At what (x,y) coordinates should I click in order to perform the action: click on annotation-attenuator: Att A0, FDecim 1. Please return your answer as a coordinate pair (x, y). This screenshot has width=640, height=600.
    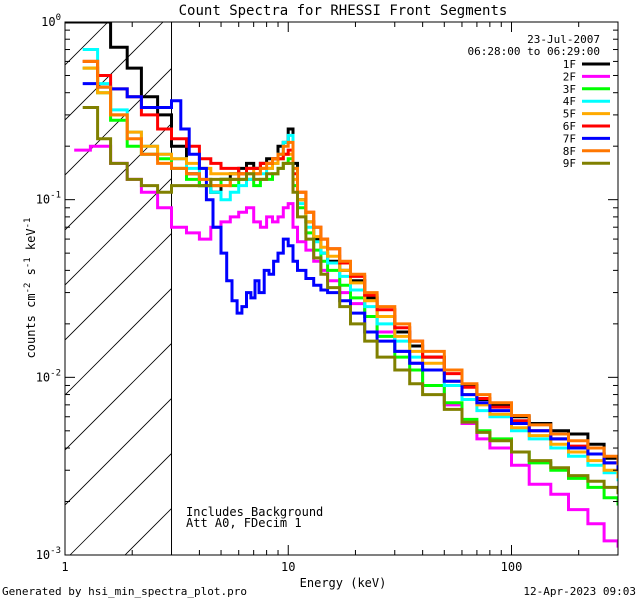
    Looking at the image, I should click on (244, 523).